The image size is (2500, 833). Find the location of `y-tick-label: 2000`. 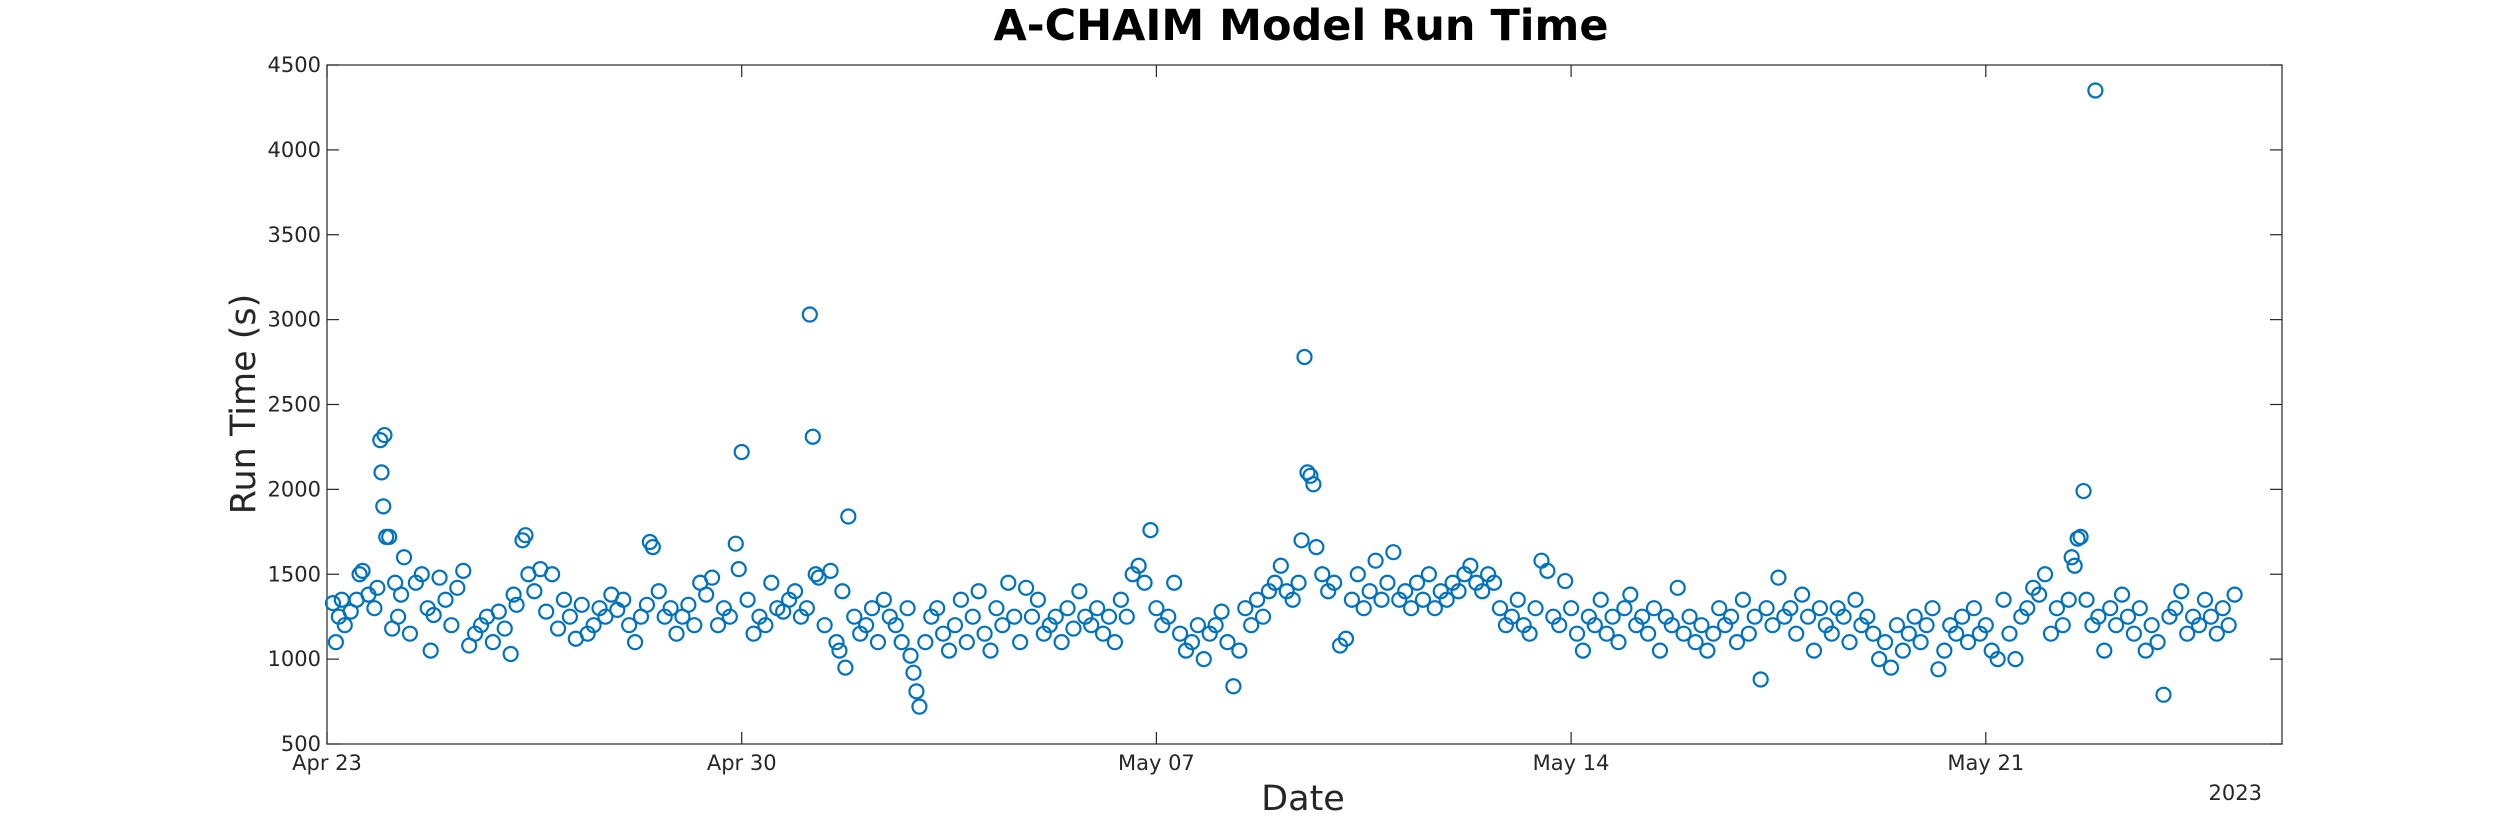

y-tick-label: 2000 is located at coordinates (294, 489).